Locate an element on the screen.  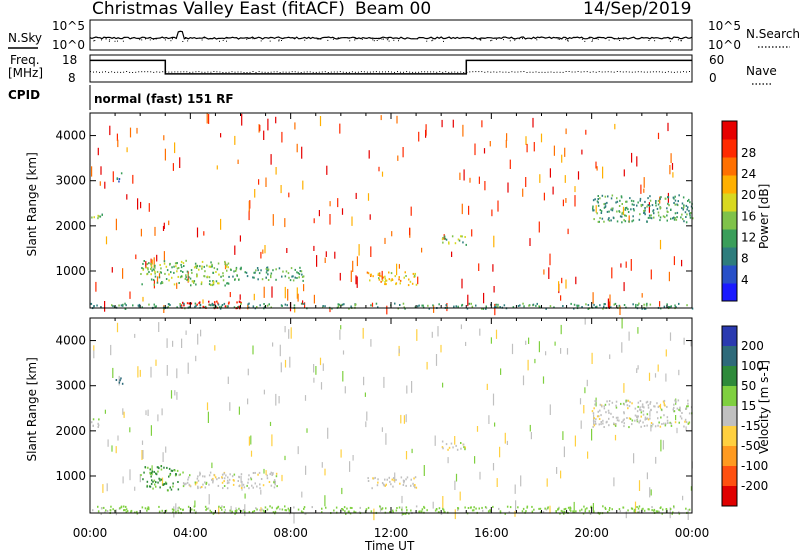
power-colorbar-swatch is located at coordinates (729, 166).